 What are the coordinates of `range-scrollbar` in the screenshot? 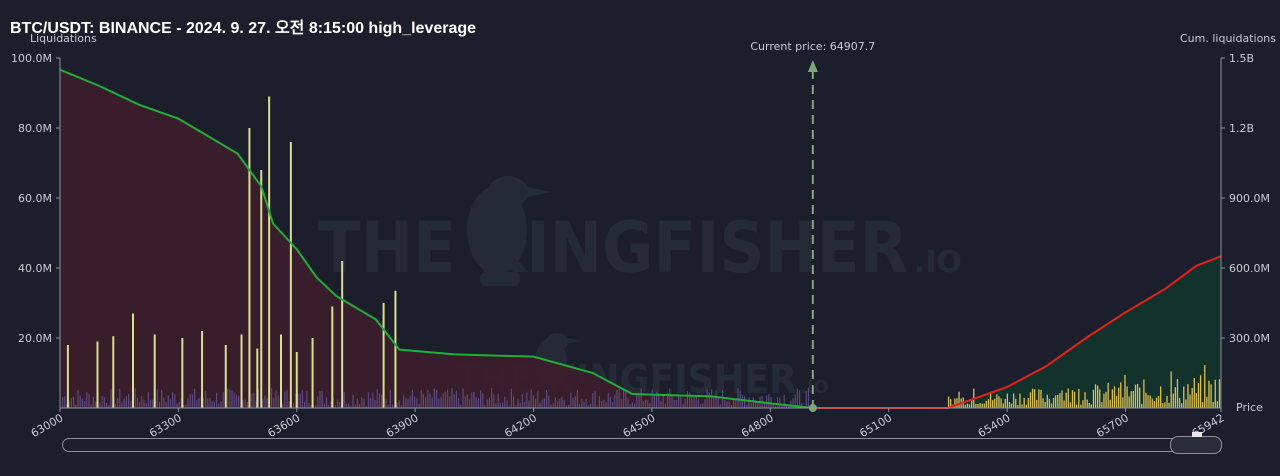 It's located at (642, 445).